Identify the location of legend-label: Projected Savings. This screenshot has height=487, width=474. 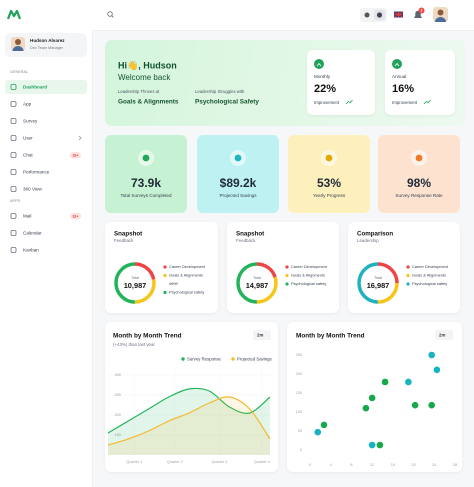
(254, 358).